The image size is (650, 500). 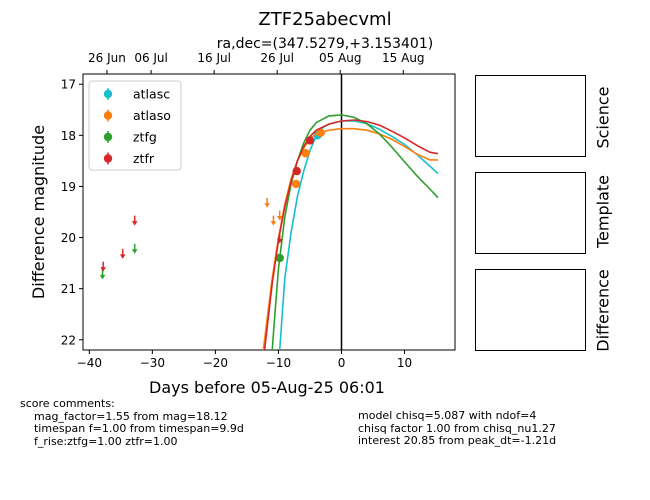 What do you see at coordinates (144, 158) in the screenshot?
I see `legend-label-ztfr: ztfr` at bounding box center [144, 158].